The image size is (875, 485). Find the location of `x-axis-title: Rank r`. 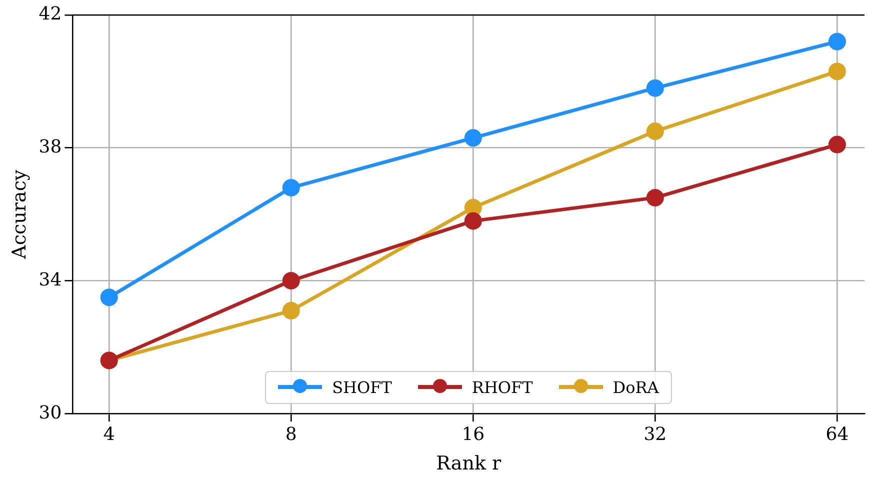

x-axis-title: Rank r is located at coordinates (469, 463).